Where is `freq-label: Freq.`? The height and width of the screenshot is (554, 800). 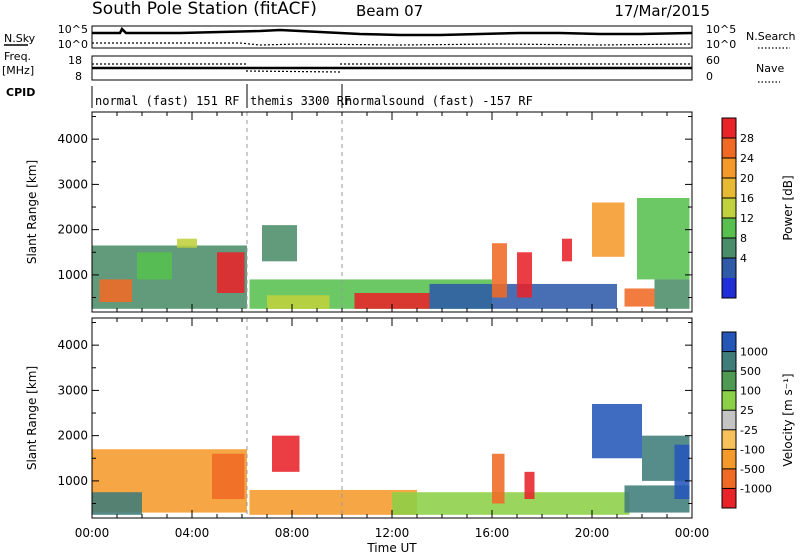 freq-label: Freq. is located at coordinates (17, 56).